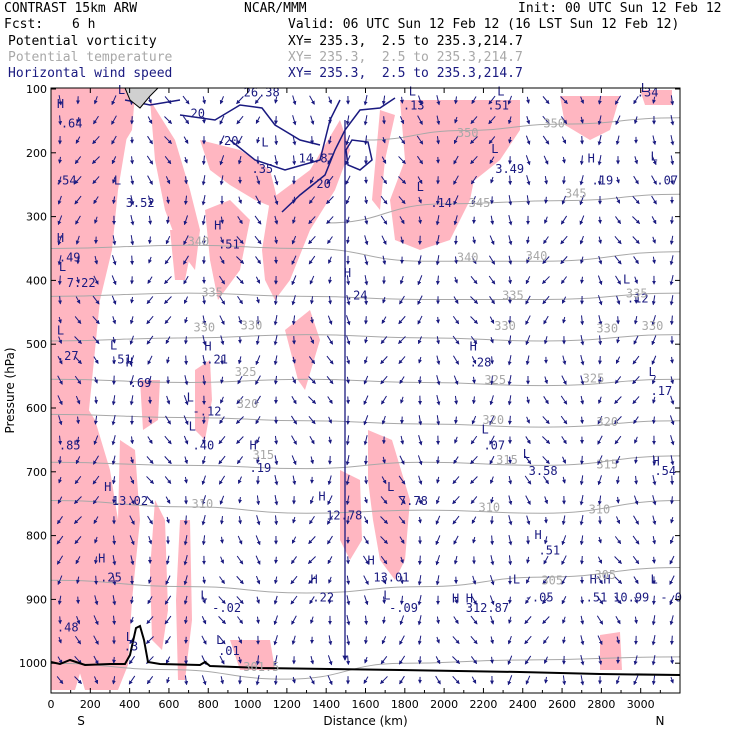 Image resolution: width=740 pixels, height=740 pixels. I want to click on field-value-label: .49, so click(70, 257).